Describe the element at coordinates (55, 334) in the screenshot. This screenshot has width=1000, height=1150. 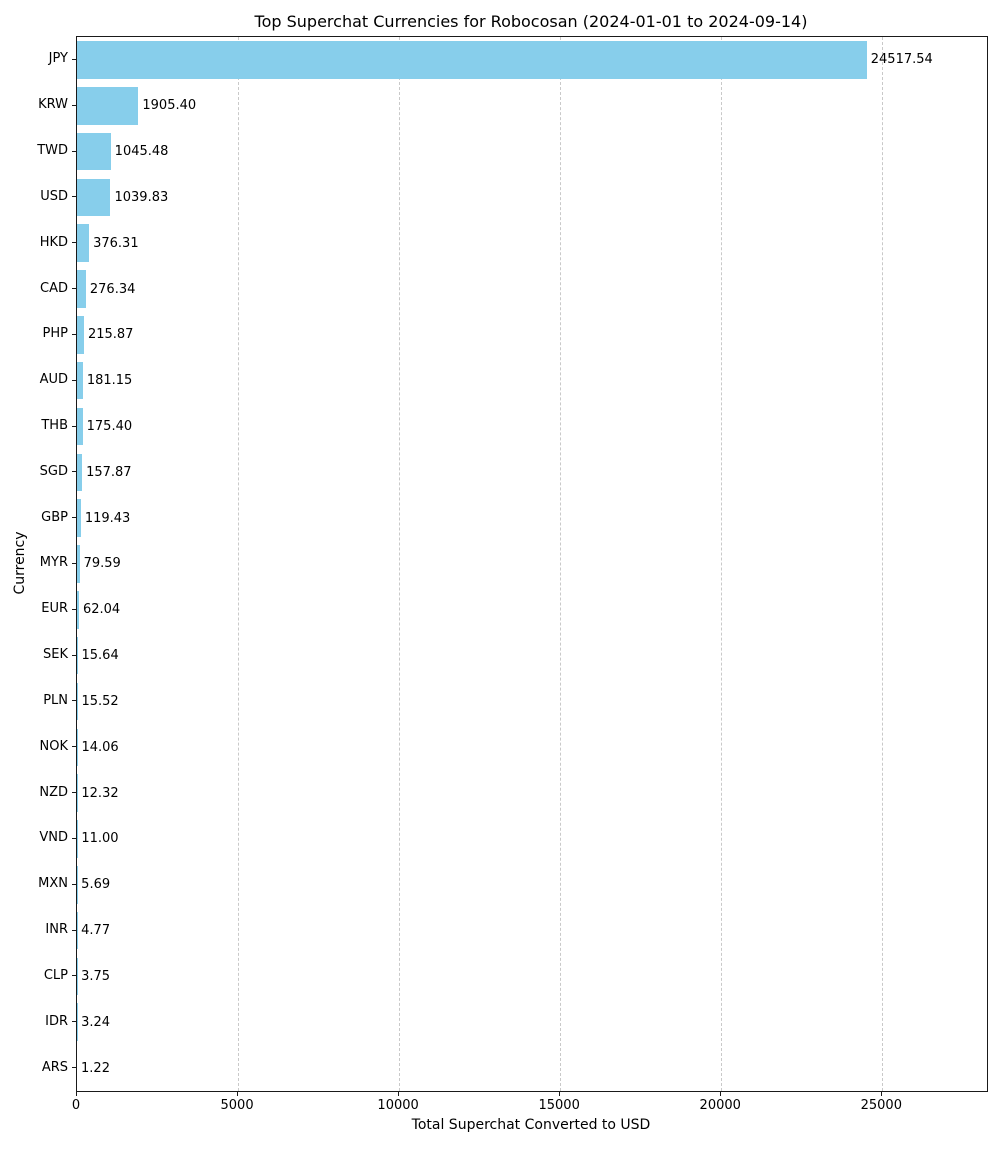
I see `y-tick-label: PHP` at that location.